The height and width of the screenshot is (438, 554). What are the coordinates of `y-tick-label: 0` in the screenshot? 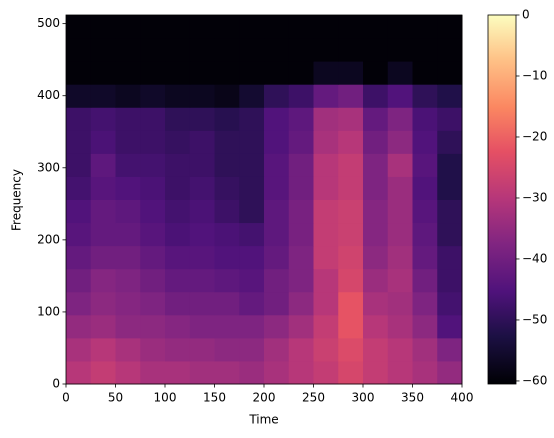 It's located at (56, 384).